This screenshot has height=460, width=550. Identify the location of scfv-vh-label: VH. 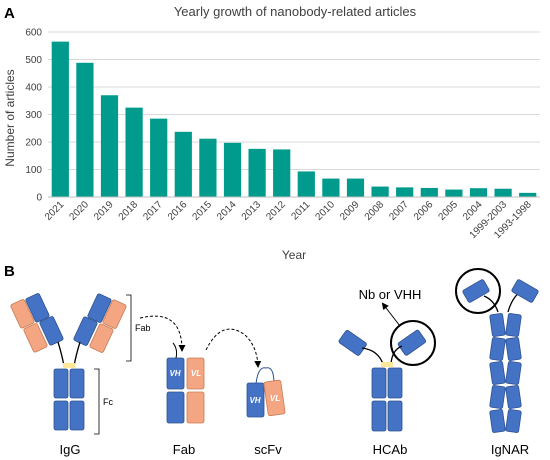
(254, 400).